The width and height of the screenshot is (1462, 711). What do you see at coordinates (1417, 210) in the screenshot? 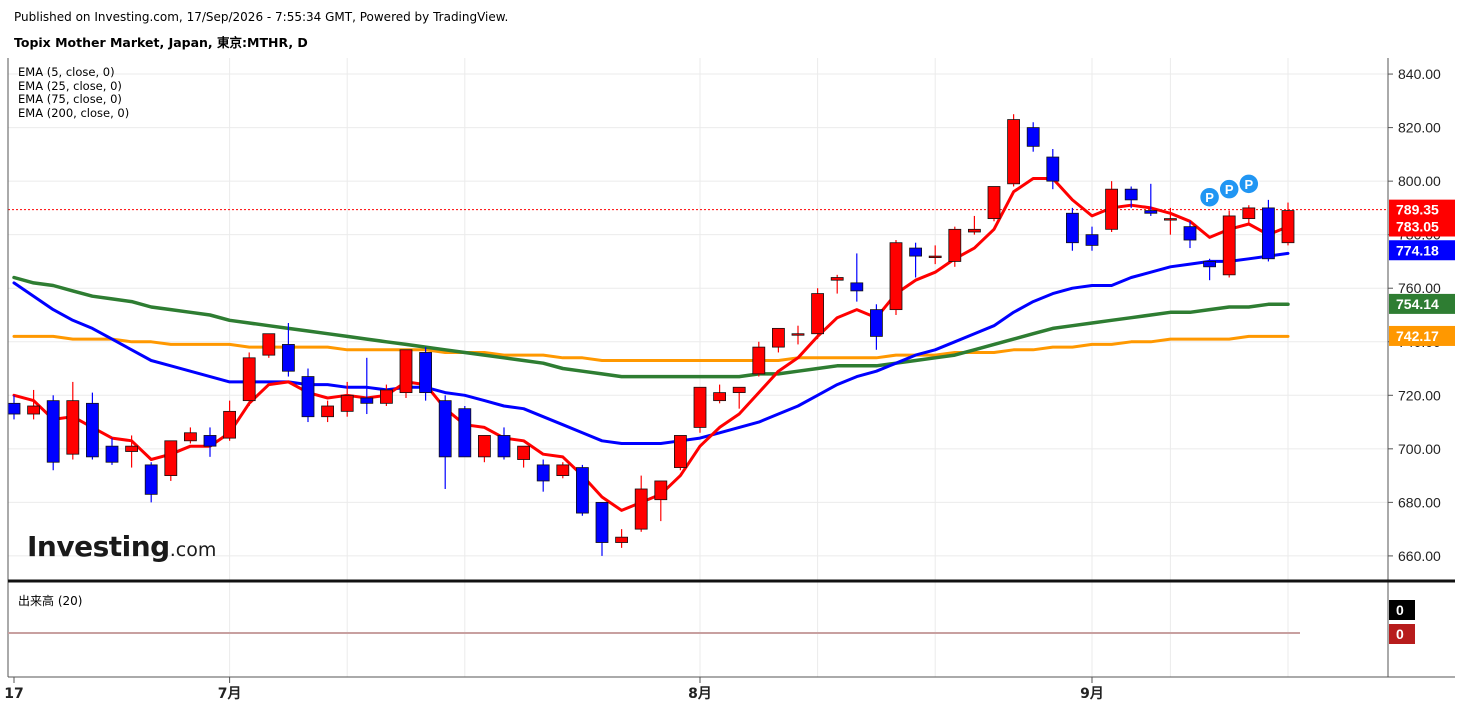
I see `price-tag-label: 789.35` at bounding box center [1417, 210].